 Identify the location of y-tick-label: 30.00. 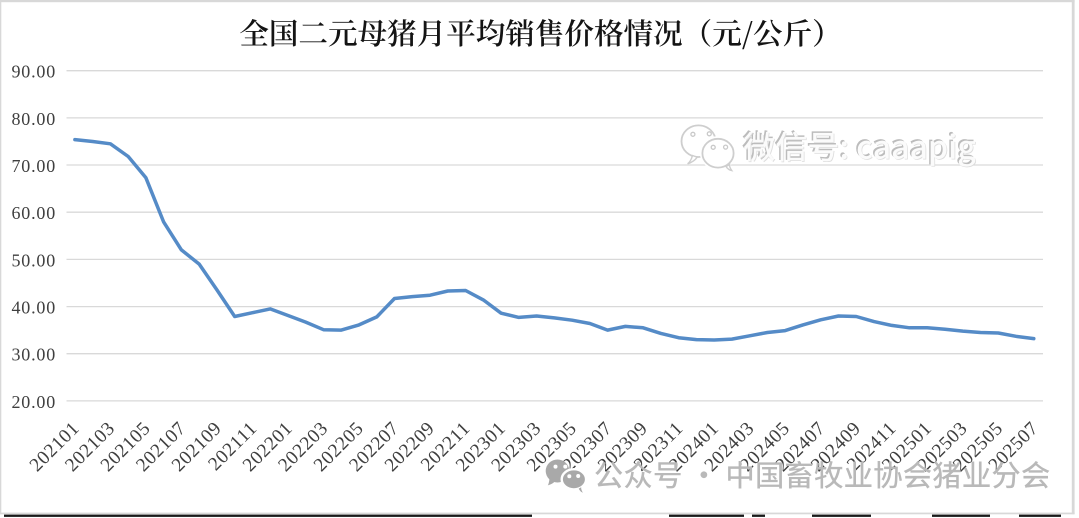
(34, 355).